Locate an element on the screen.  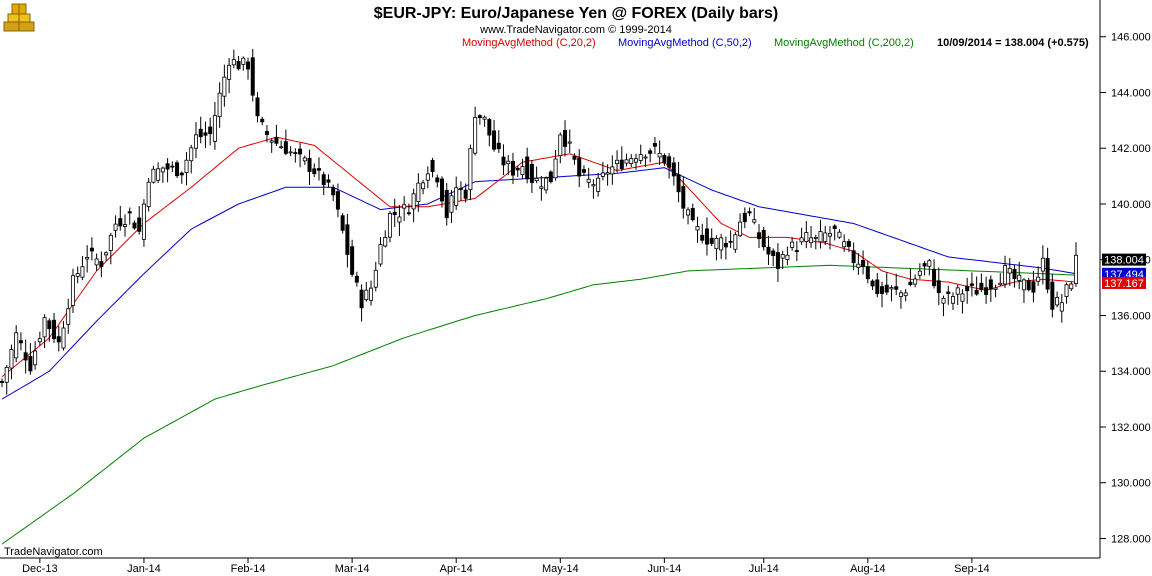
y-tick-label: 144.000 is located at coordinates (1131, 93).